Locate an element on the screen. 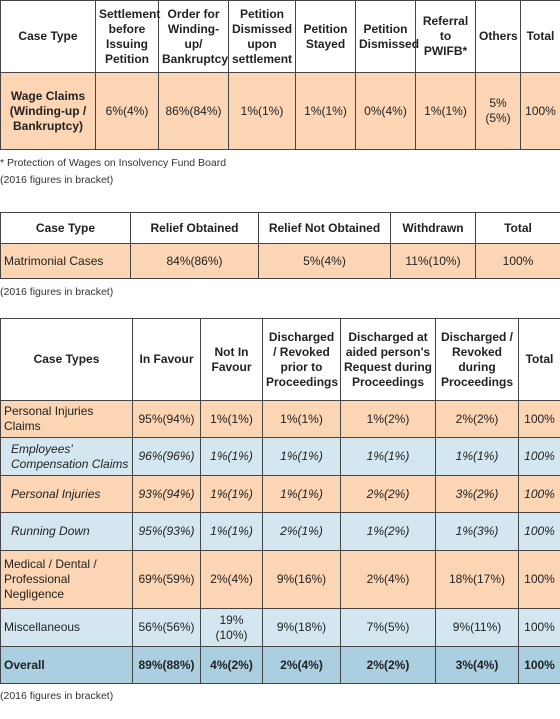 The image size is (560, 719). header-cell: Withdrawn is located at coordinates (433, 228).